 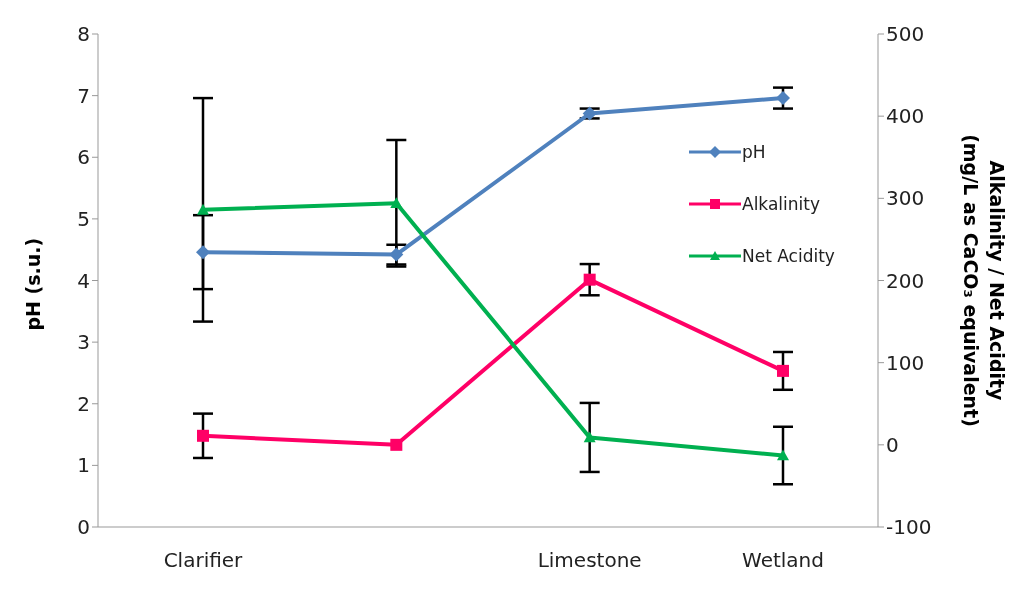 I want to click on y-tick-label: 0, so click(x=83, y=527).